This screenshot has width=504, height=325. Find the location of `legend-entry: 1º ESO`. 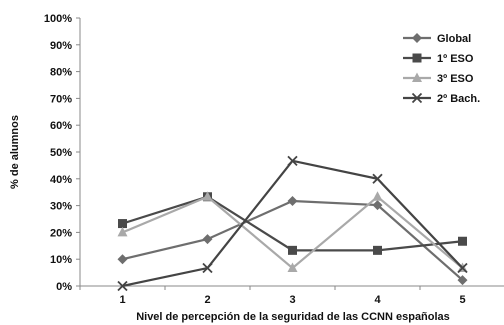

legend-entry: 1º ESO is located at coordinates (438, 59).